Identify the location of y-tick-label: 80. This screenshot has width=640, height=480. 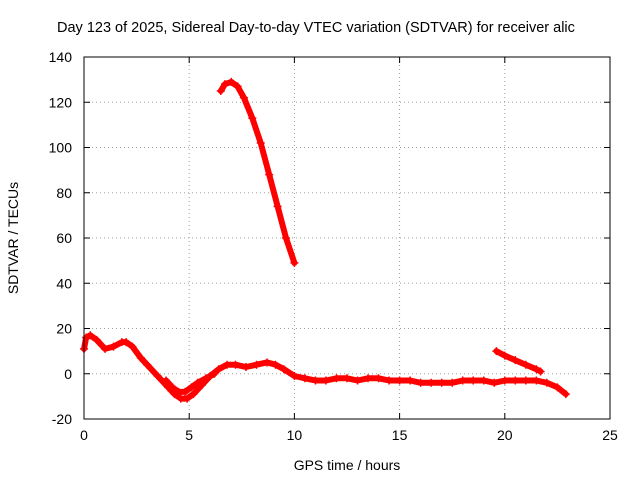
(64, 193).